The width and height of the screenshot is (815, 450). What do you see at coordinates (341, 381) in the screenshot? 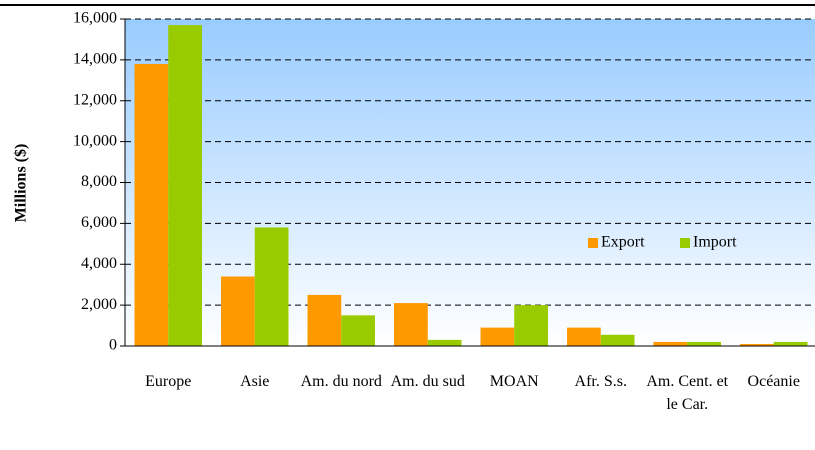
I see `x-tick-label: Am. du nord` at bounding box center [341, 381].